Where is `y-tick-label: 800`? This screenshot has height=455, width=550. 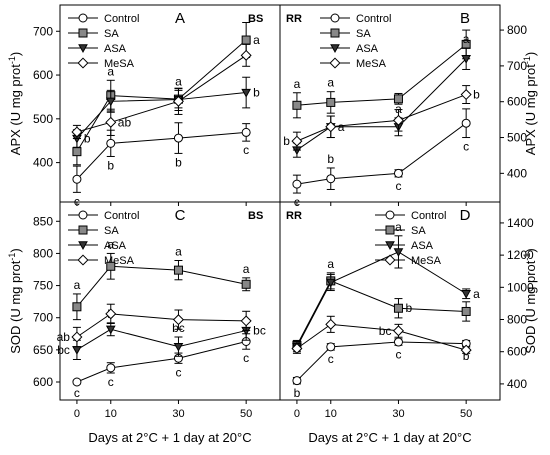
y-tick-label: 800 is located at coordinates (517, 320).